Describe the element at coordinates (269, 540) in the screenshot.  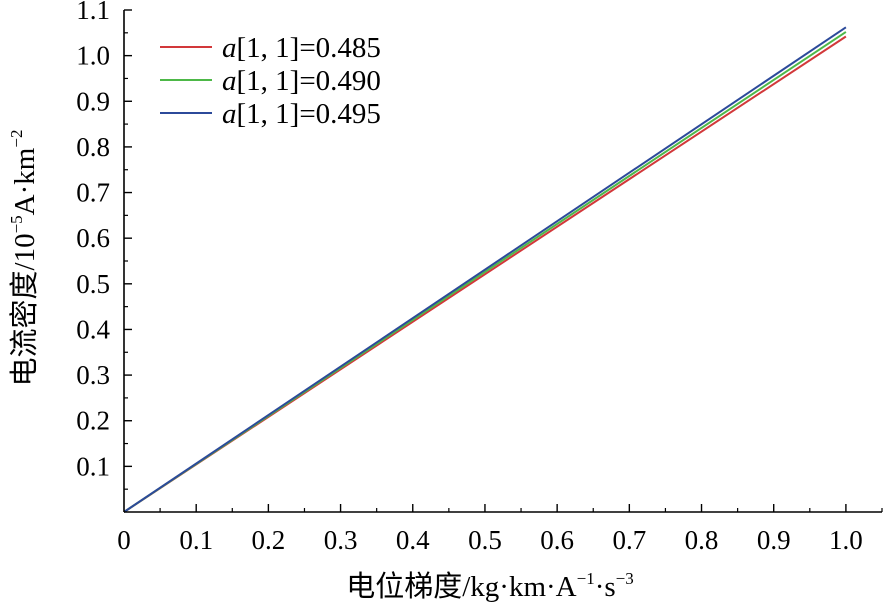
I see `x-tick-label: 0.2` at that location.